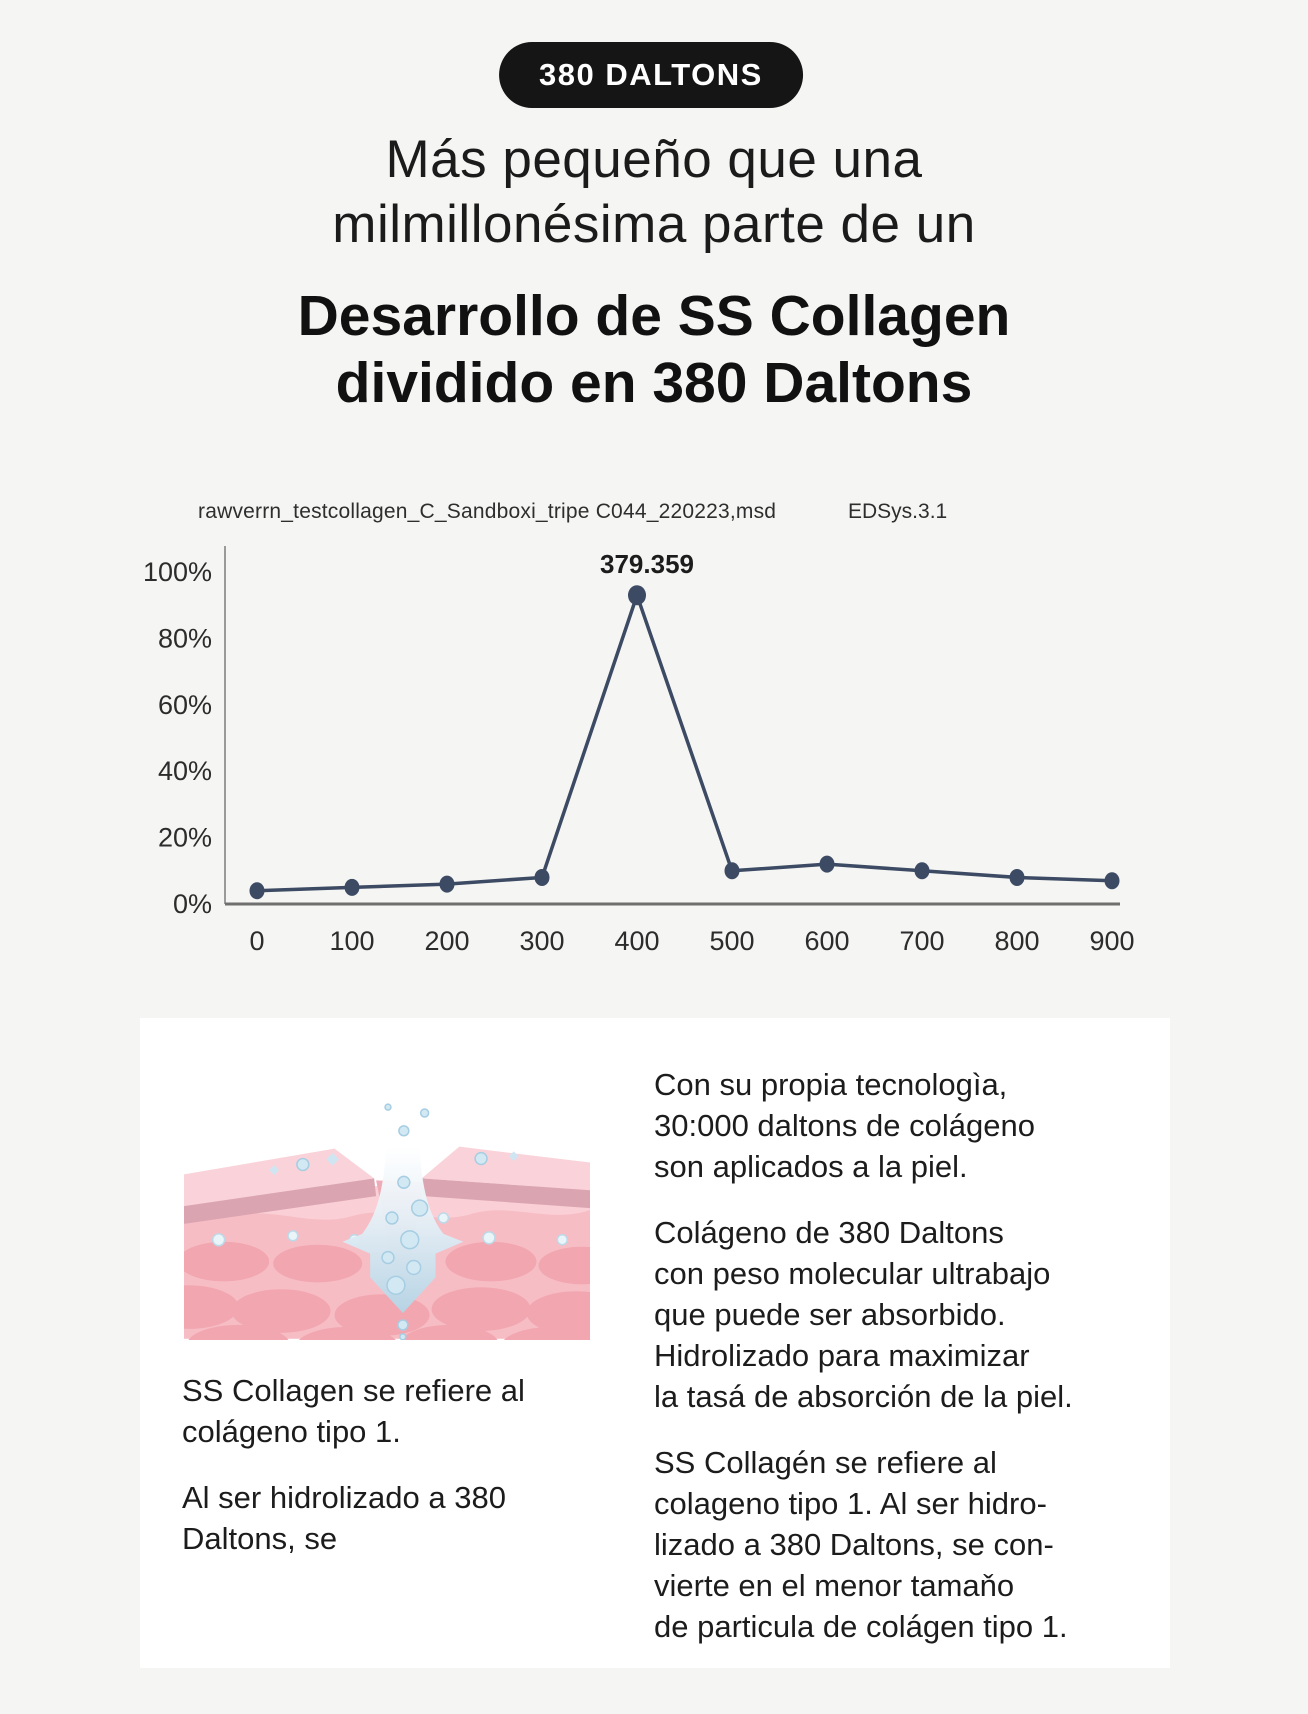 Image resolution: width=1308 pixels, height=1714 pixels. What do you see at coordinates (651, 75) in the screenshot?
I see `daltons-badge: 380 DALTONS` at bounding box center [651, 75].